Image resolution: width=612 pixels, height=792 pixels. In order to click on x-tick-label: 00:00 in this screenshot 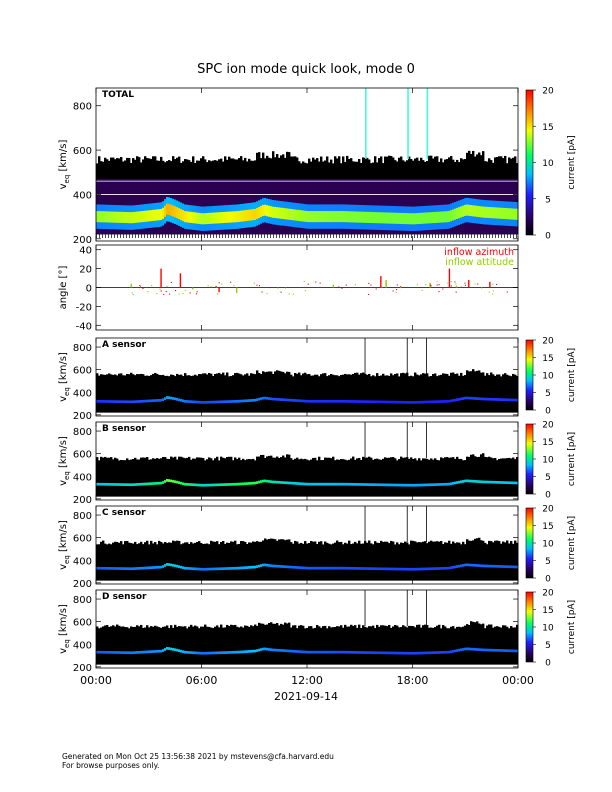, I will do `click(96, 680)`.